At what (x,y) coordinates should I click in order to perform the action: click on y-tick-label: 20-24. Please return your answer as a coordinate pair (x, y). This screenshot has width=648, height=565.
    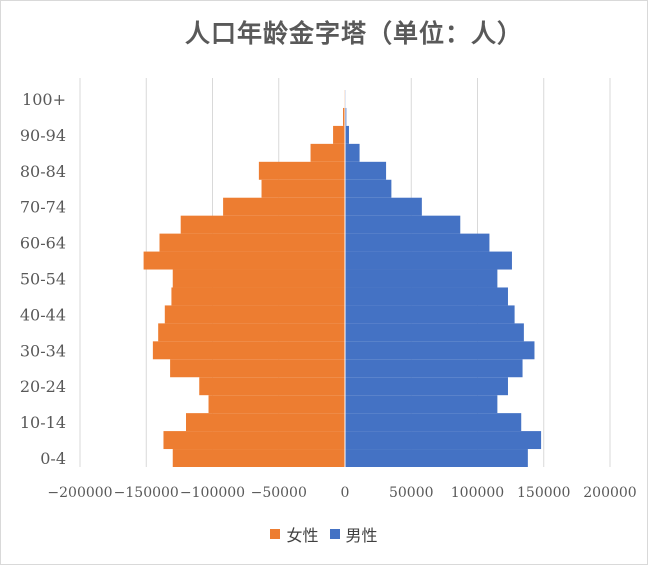
    Looking at the image, I should click on (43, 386).